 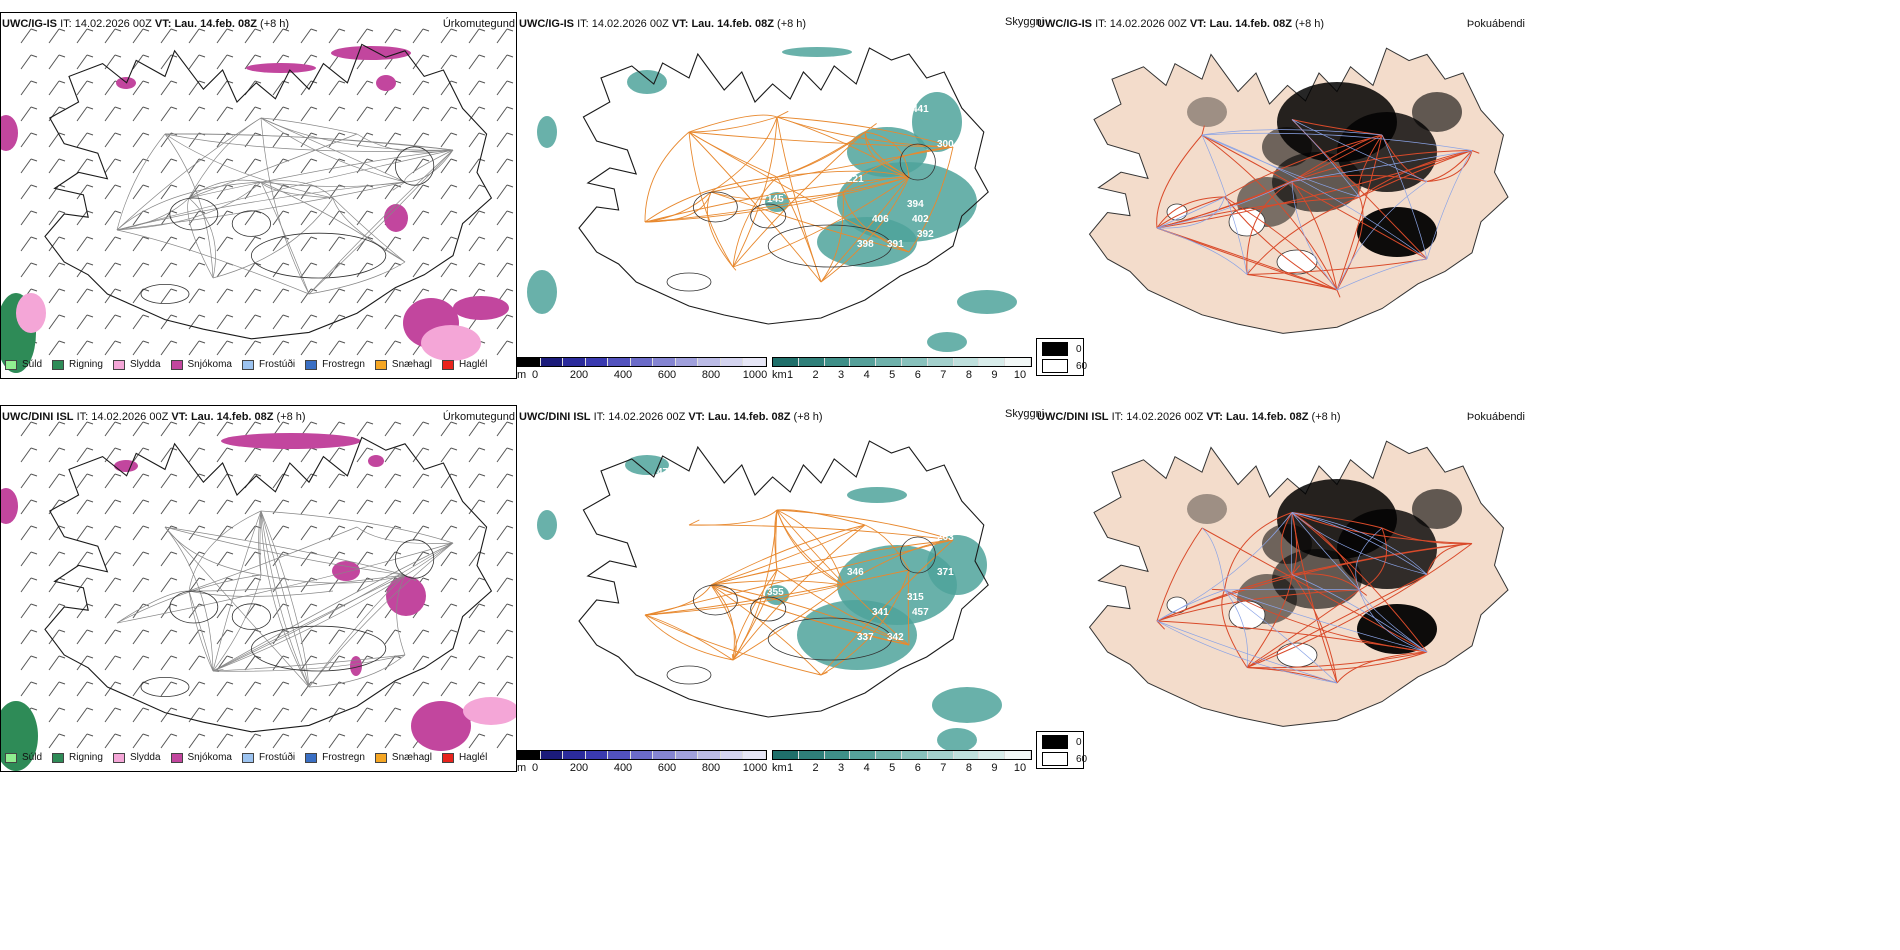 What do you see at coordinates (23, 364) in the screenshot?
I see `legend-item: Súld` at bounding box center [23, 364].